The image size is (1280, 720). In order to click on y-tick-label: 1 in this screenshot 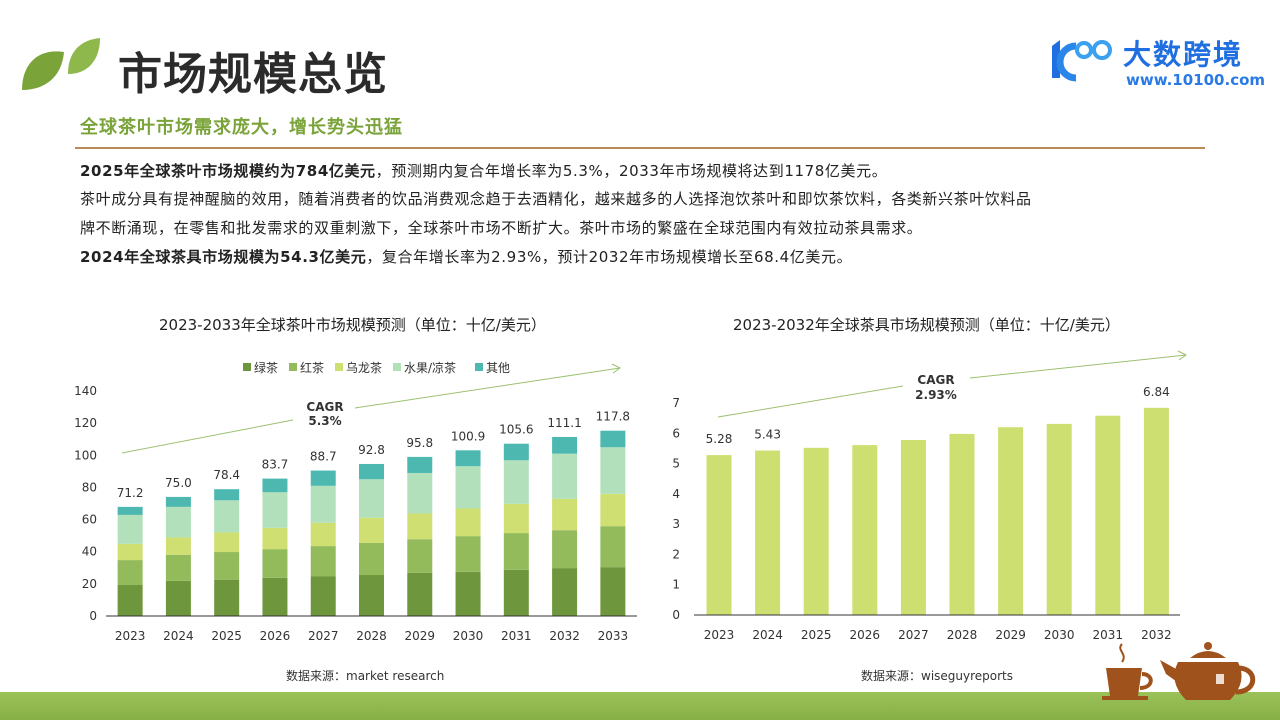, I will do `click(676, 585)`.